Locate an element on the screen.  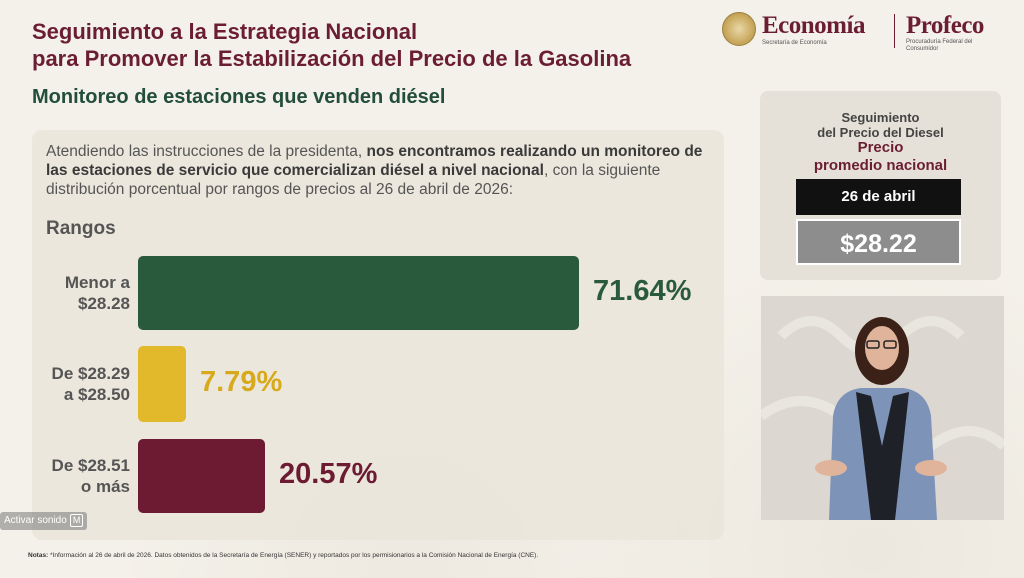
logo-divider is located at coordinates (894, 31).